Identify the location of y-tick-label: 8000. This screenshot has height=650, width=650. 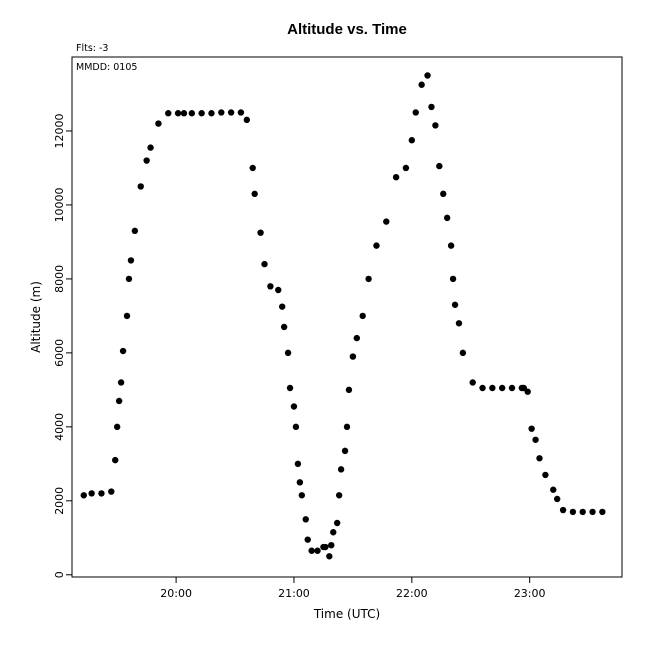
(59, 279).